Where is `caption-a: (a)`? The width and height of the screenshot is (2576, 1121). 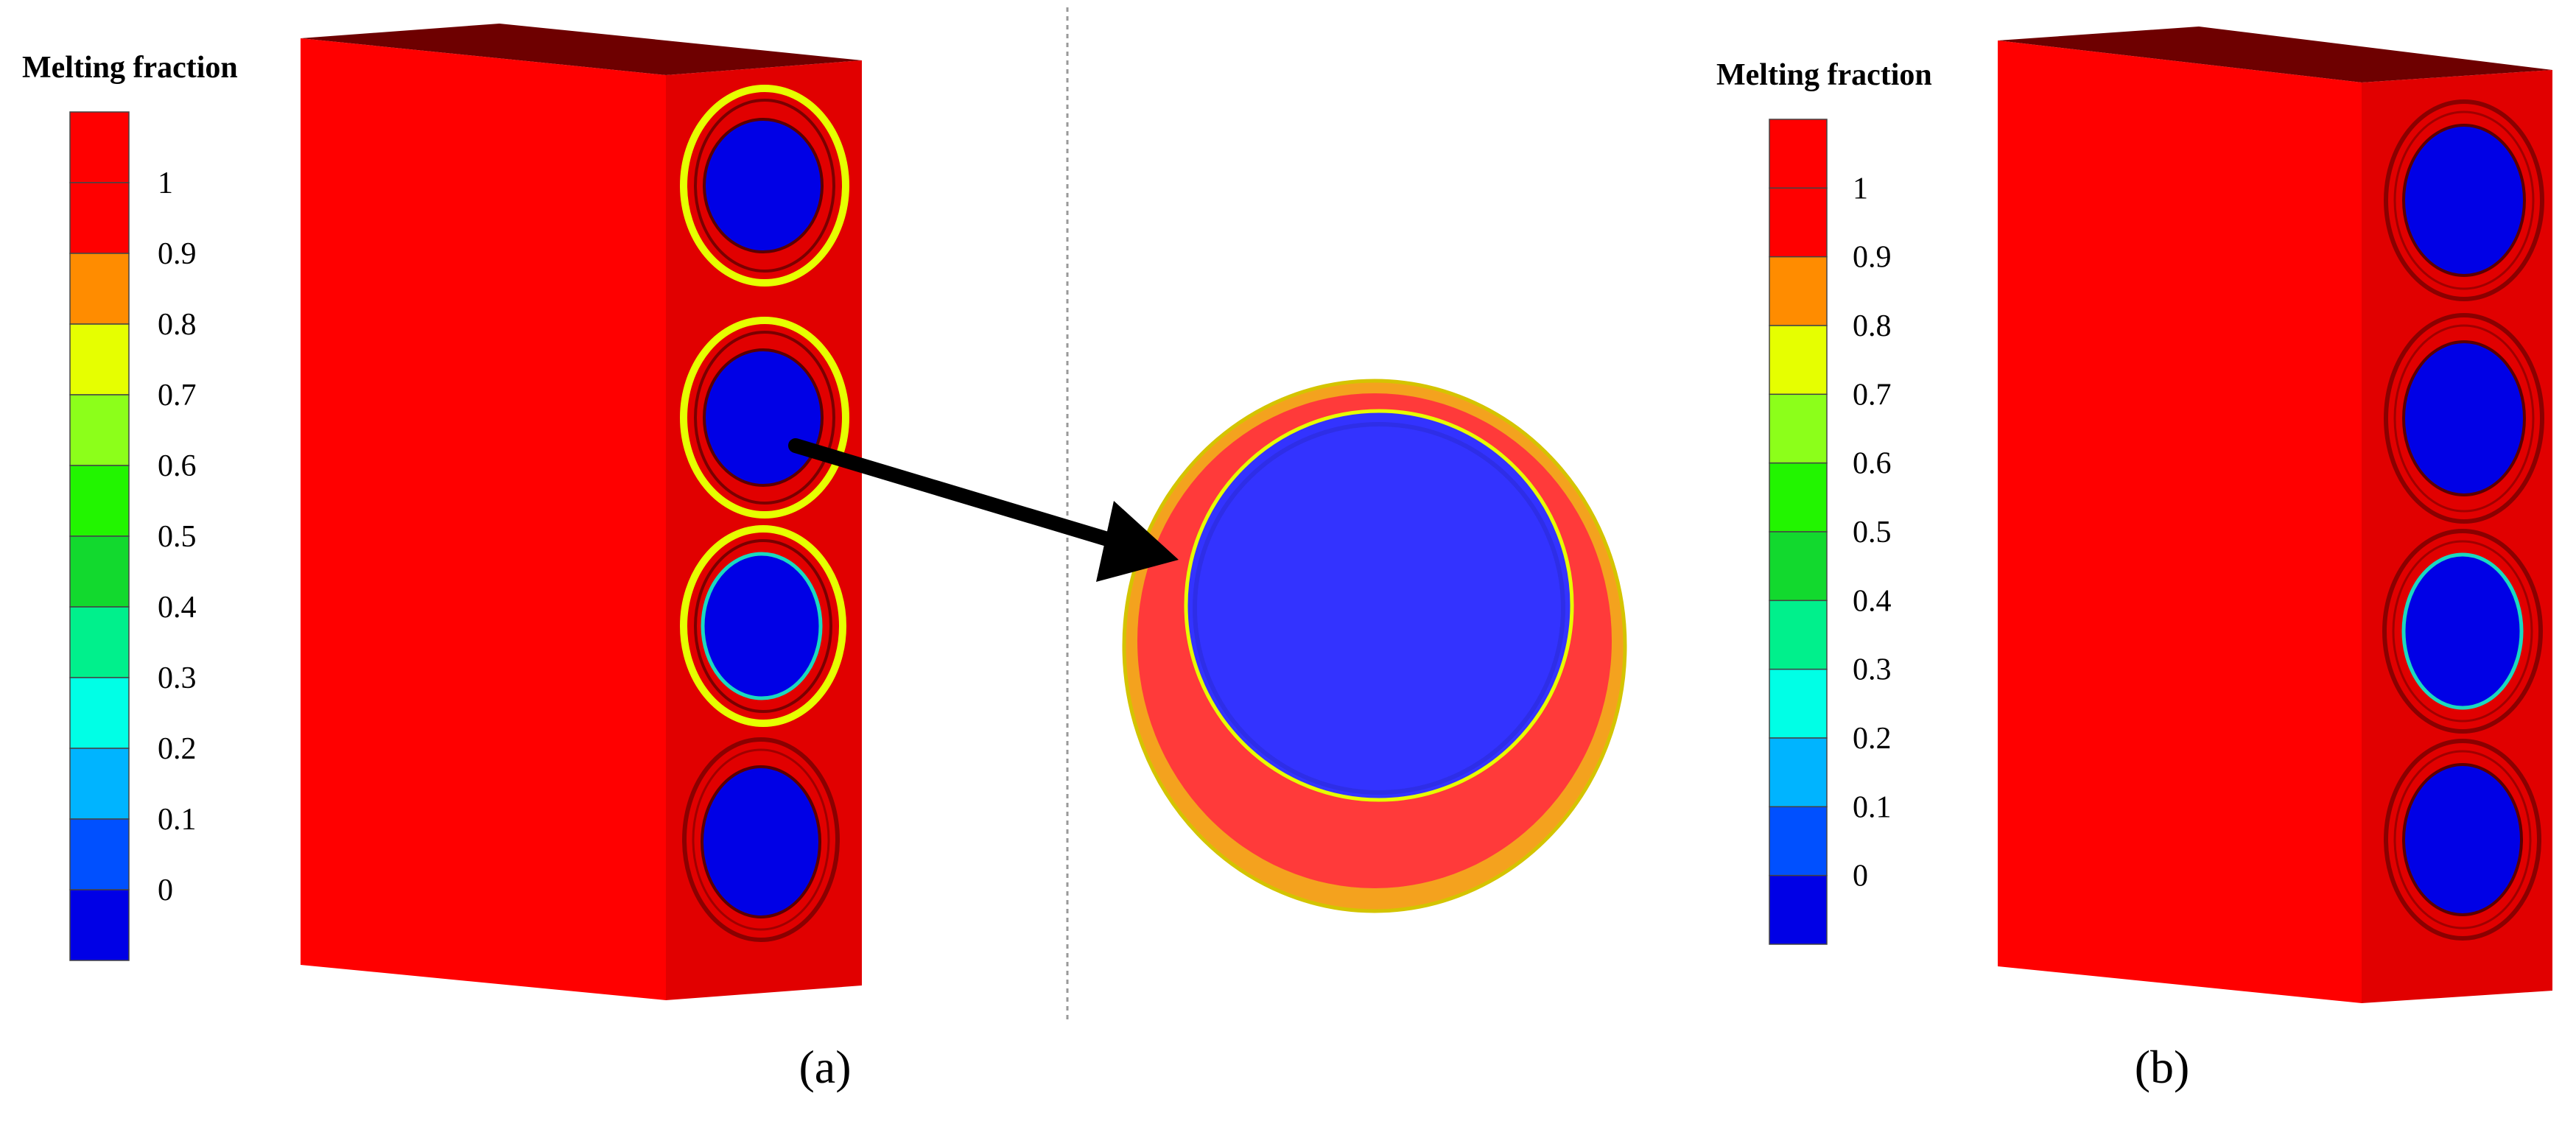 caption-a: (a) is located at coordinates (825, 1067).